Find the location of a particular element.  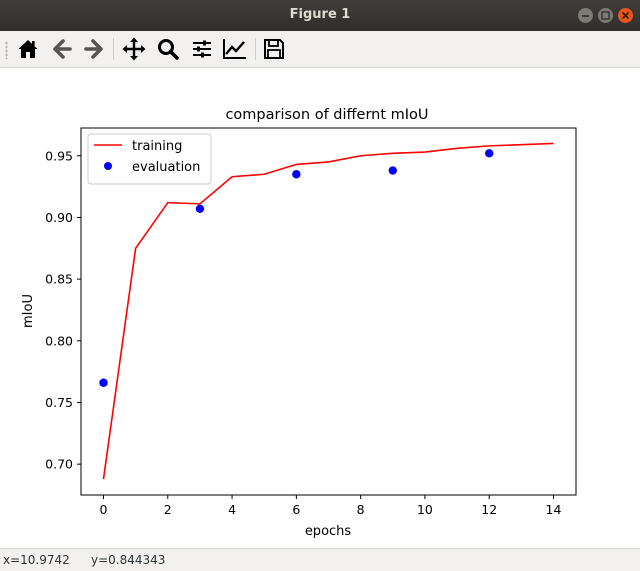

window-title: Figure 1 is located at coordinates (320, 14).